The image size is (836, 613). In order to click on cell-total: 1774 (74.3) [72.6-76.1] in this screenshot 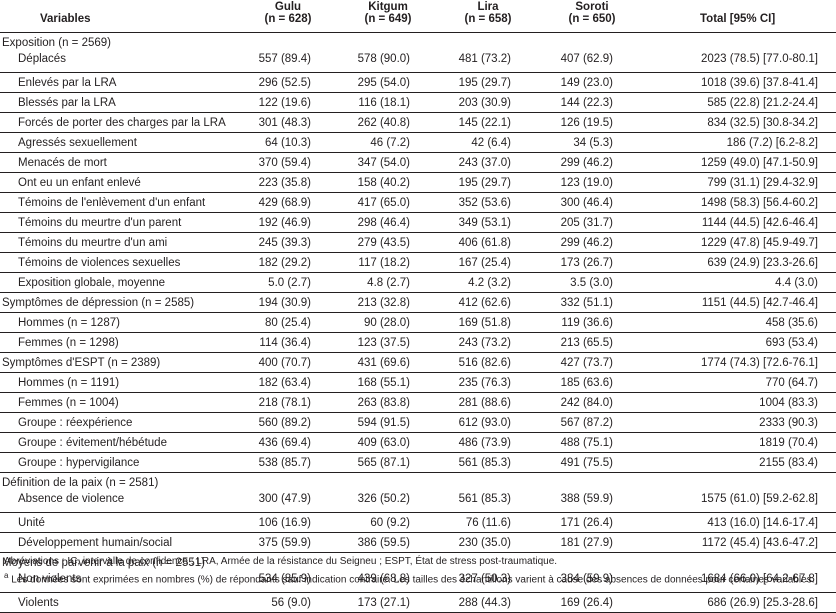, I will do `click(759, 363)`.